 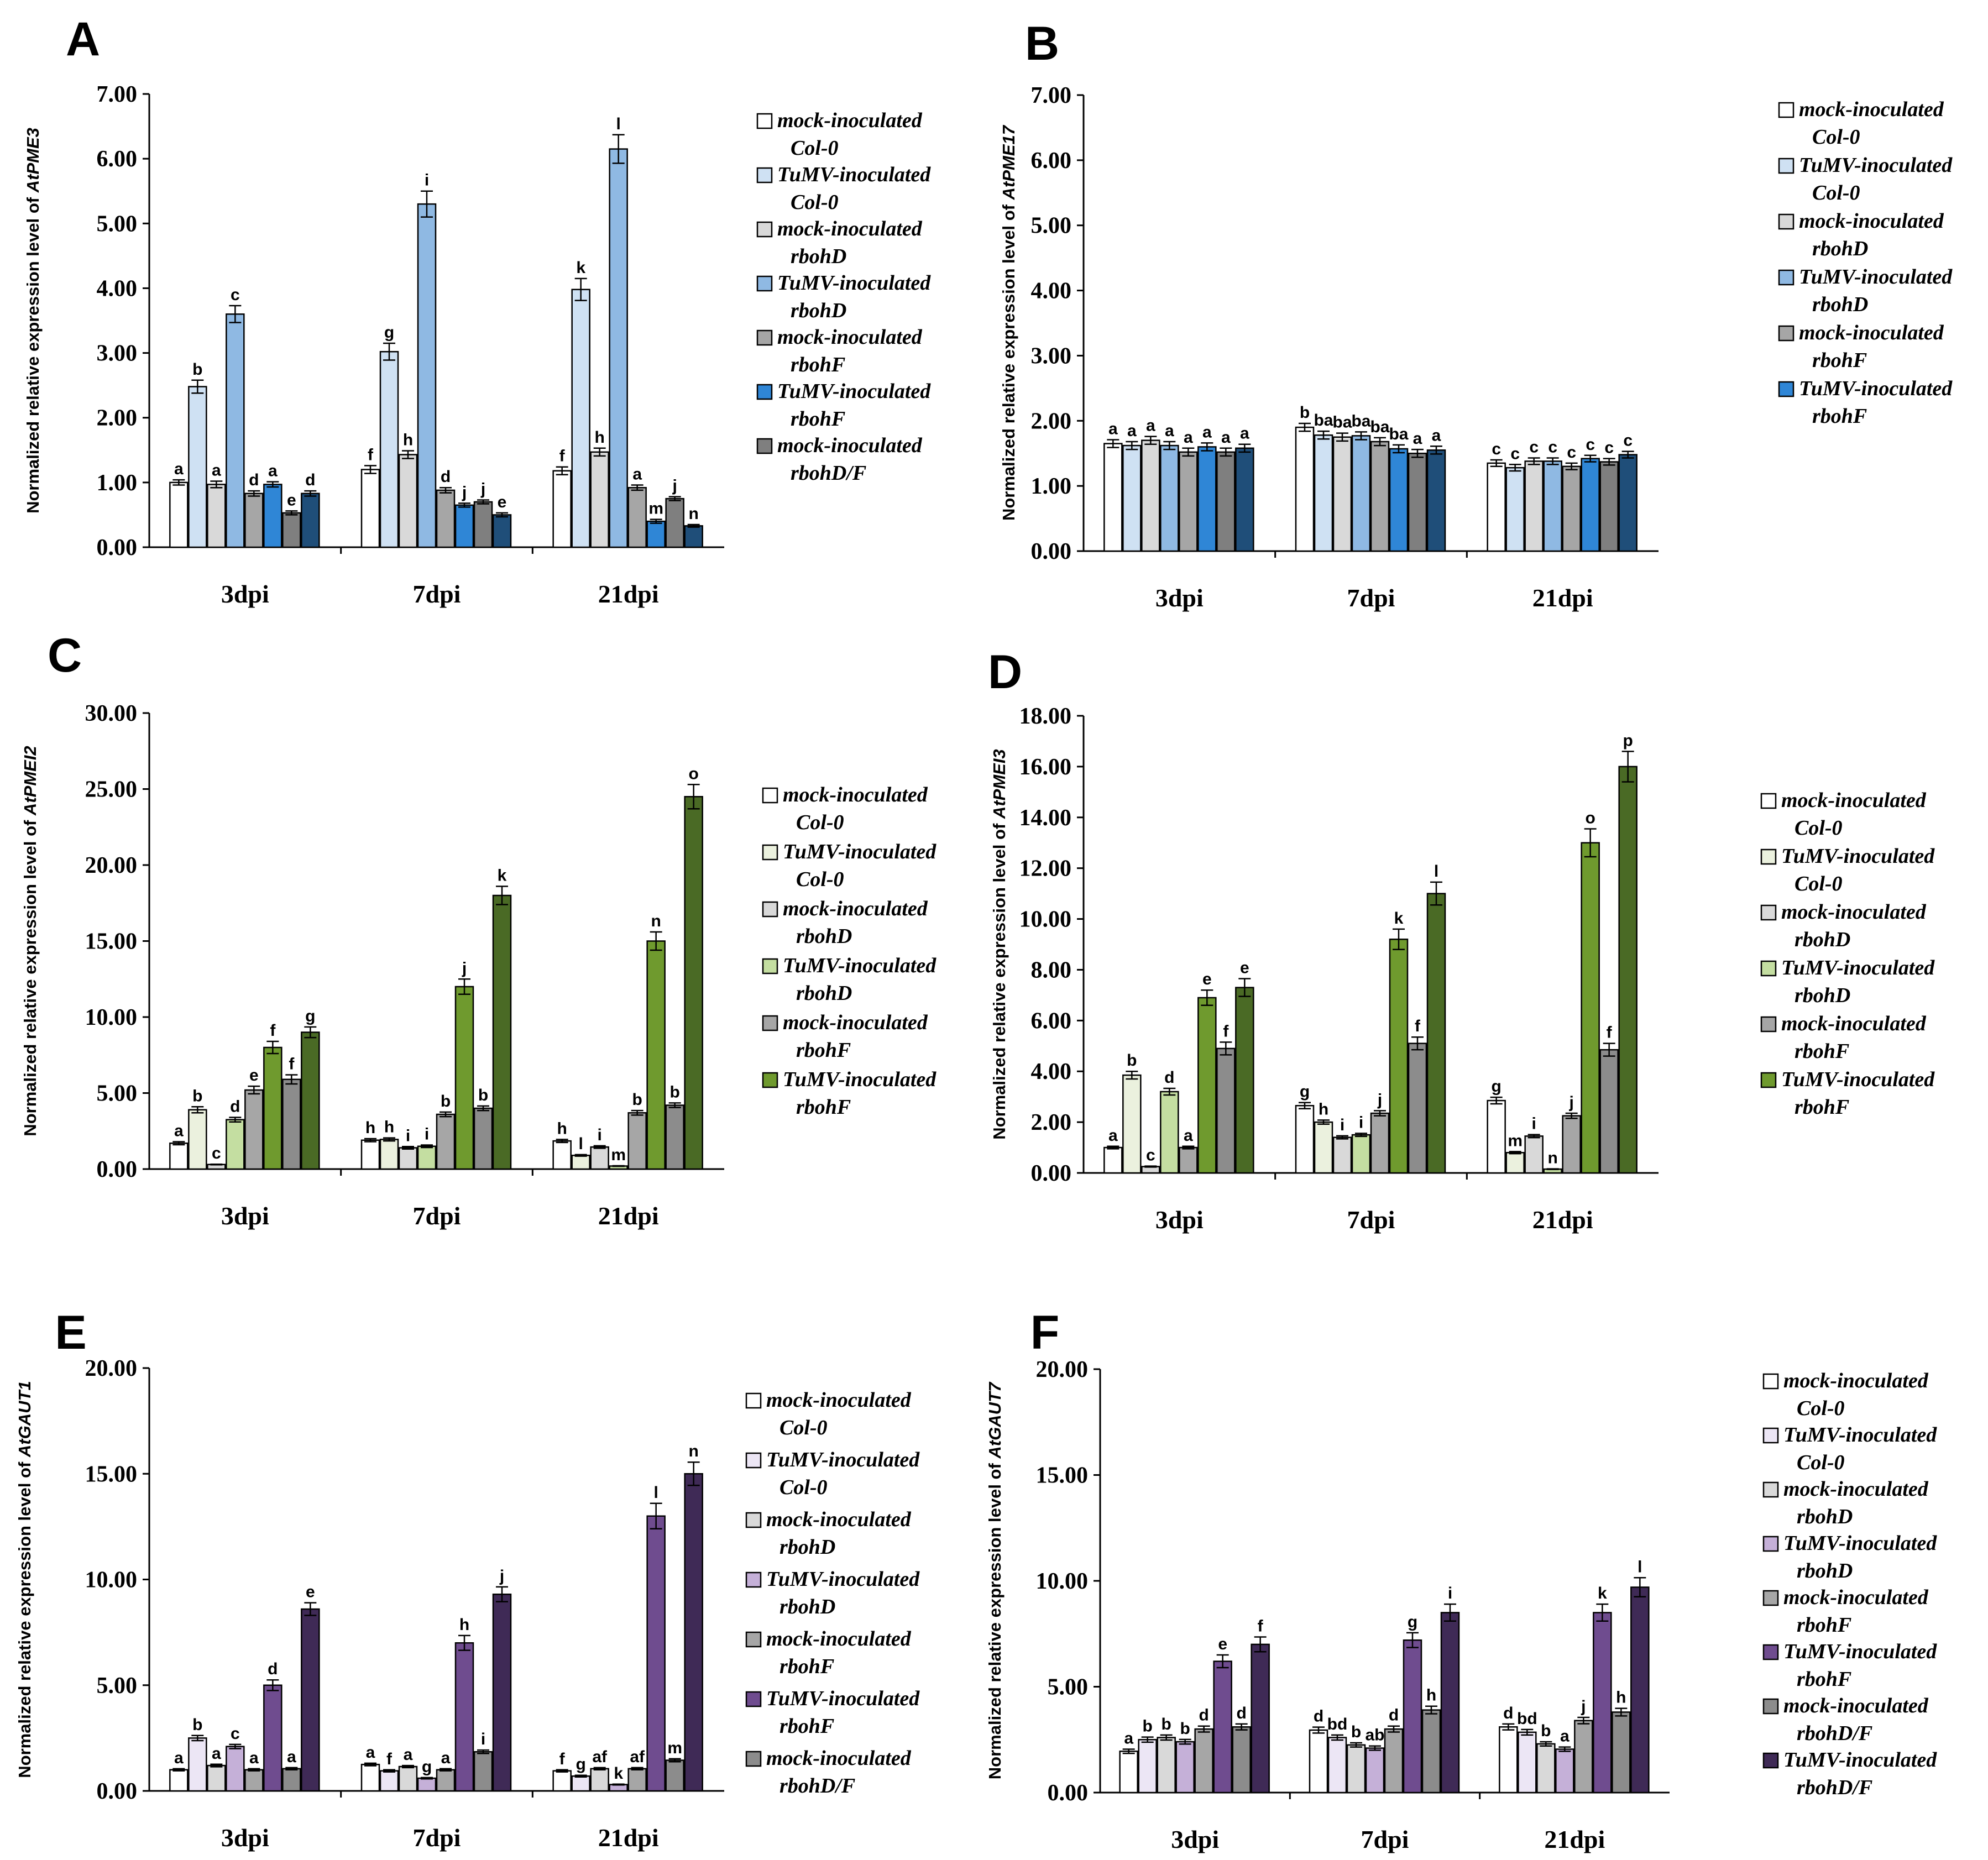 What do you see at coordinates (111, 790) in the screenshot?
I see `y-tick-label: 25.00` at bounding box center [111, 790].